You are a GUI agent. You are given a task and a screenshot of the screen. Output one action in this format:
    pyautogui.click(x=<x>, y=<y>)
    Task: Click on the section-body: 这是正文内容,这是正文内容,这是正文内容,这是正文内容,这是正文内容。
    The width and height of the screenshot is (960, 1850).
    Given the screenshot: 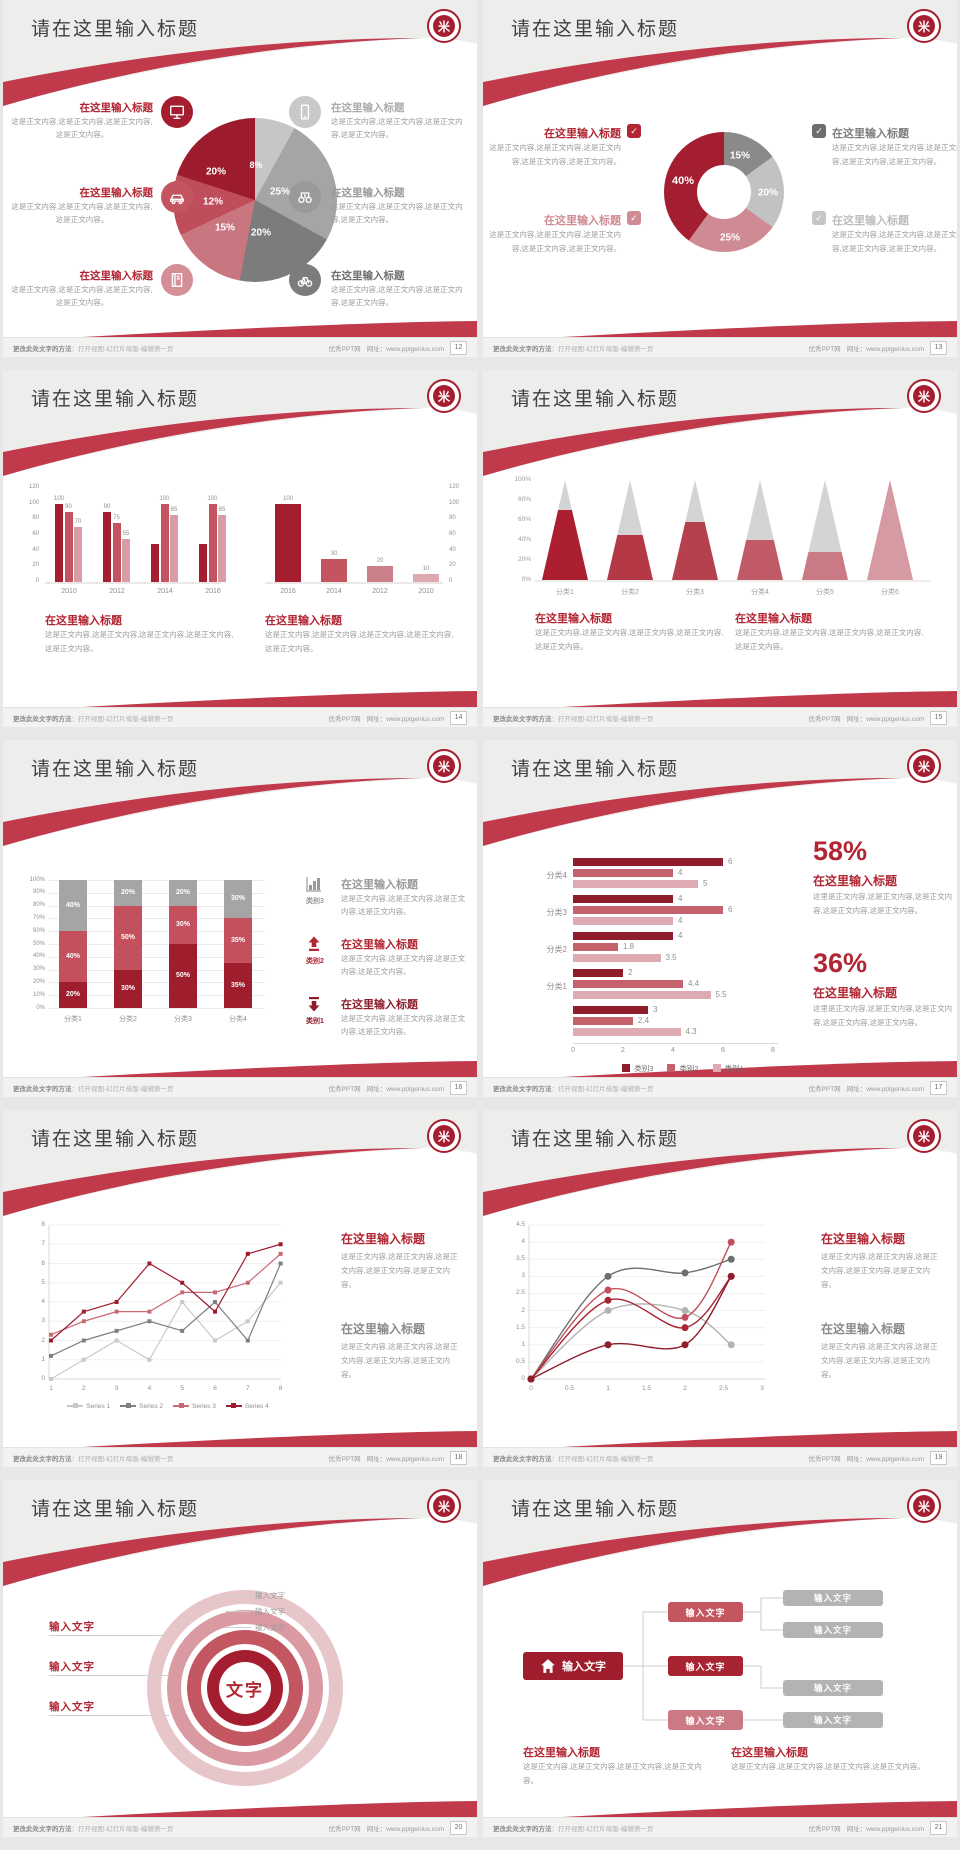 What is the action you would take?
    pyautogui.click(x=139, y=641)
    